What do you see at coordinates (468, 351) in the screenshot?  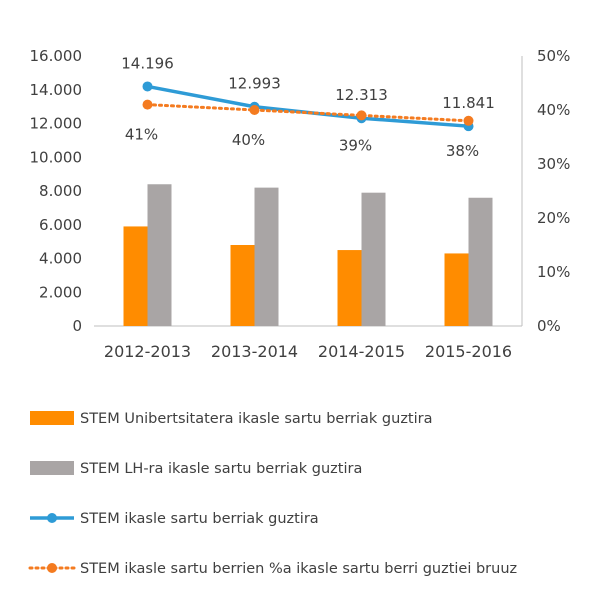 I see `x-tick-label: 2015-2016` at bounding box center [468, 351].